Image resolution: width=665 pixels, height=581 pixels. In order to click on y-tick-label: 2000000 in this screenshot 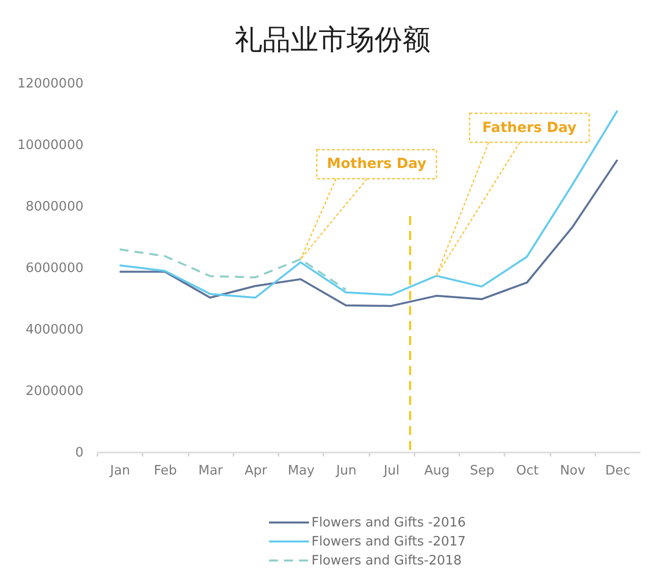, I will do `click(55, 391)`.